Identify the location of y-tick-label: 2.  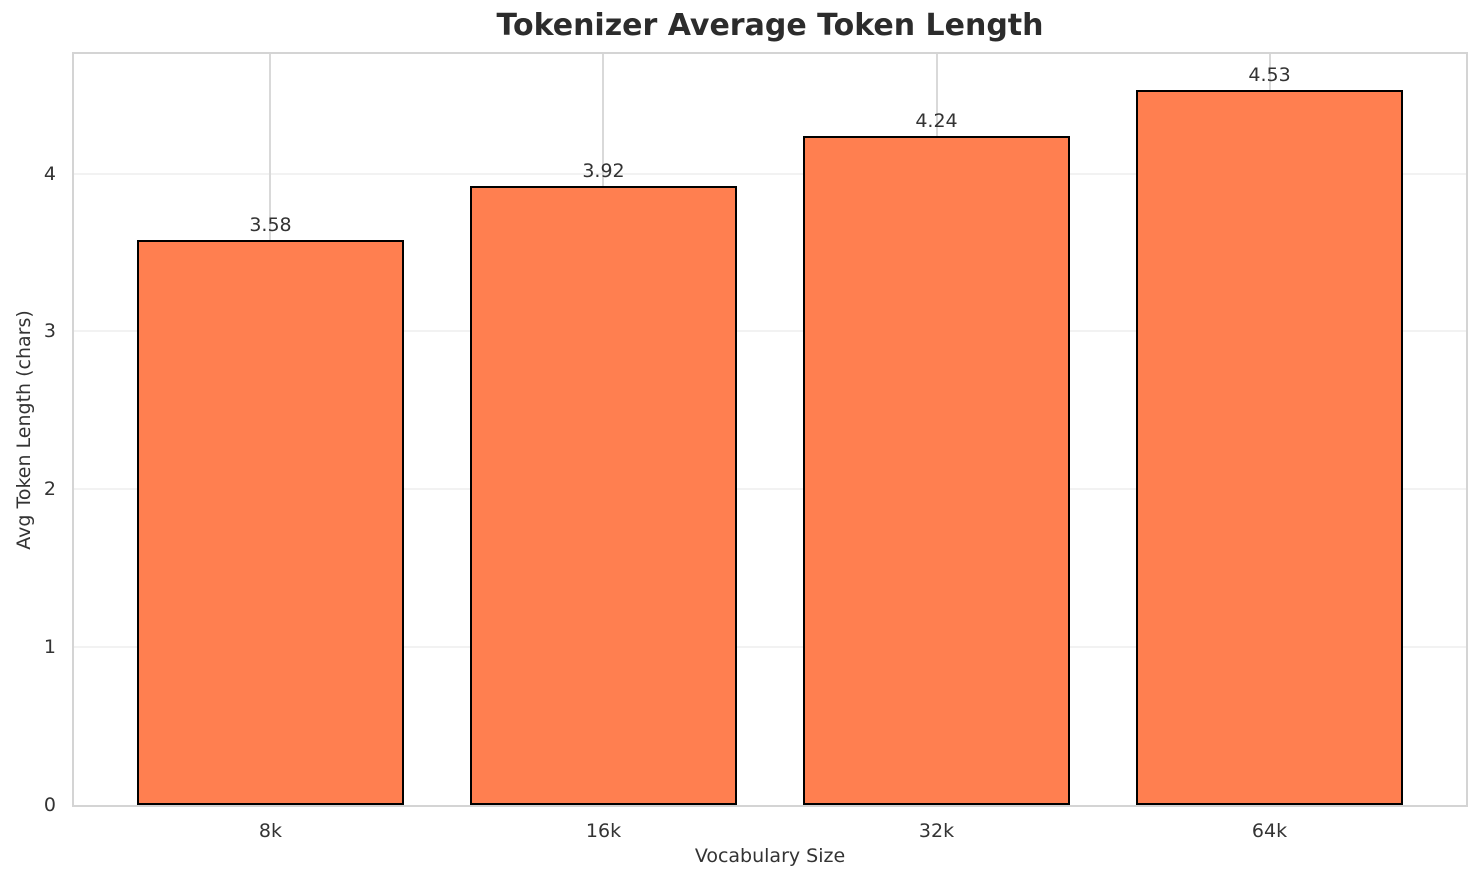
(49, 489).